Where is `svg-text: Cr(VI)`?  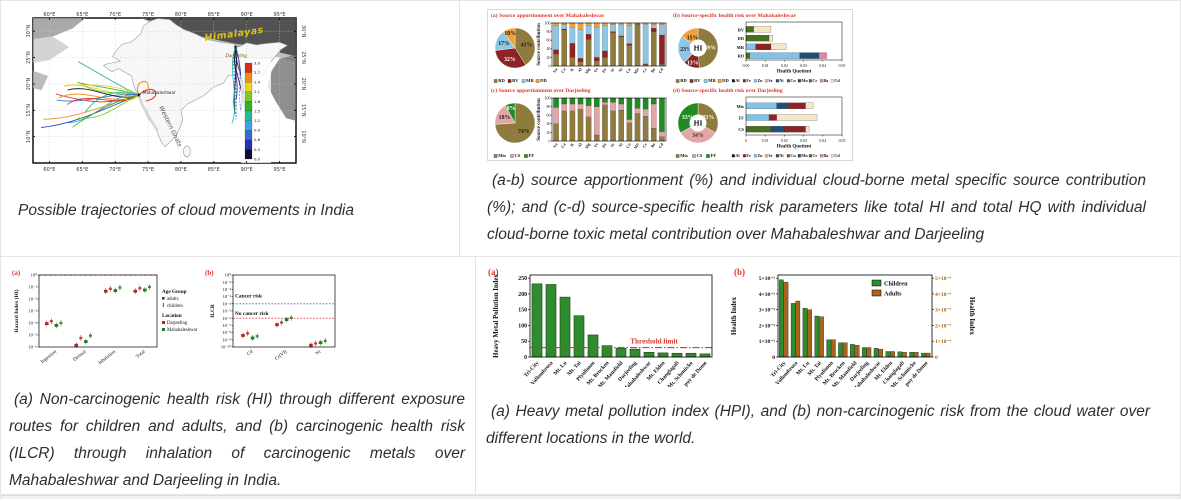 svg-text: Cr(VI) is located at coordinates (281, 355).